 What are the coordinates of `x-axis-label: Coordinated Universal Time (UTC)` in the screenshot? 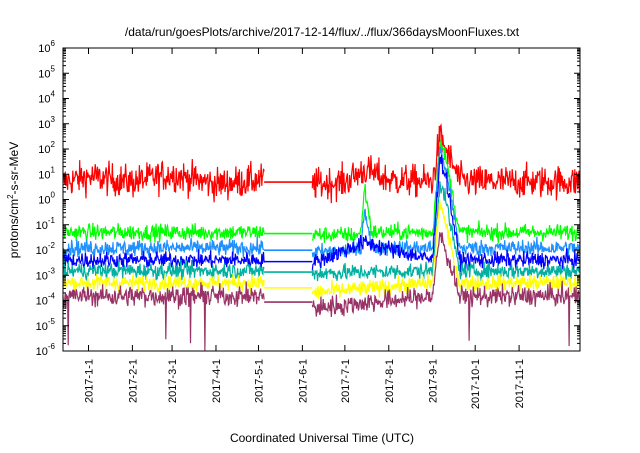 It's located at (322, 438).